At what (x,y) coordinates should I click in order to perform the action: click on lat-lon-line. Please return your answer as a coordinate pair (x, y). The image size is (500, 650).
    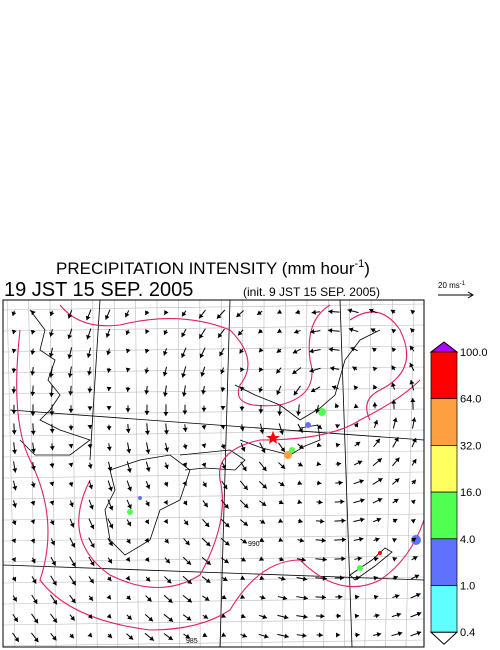
    Looking at the image, I should click on (225, 473).